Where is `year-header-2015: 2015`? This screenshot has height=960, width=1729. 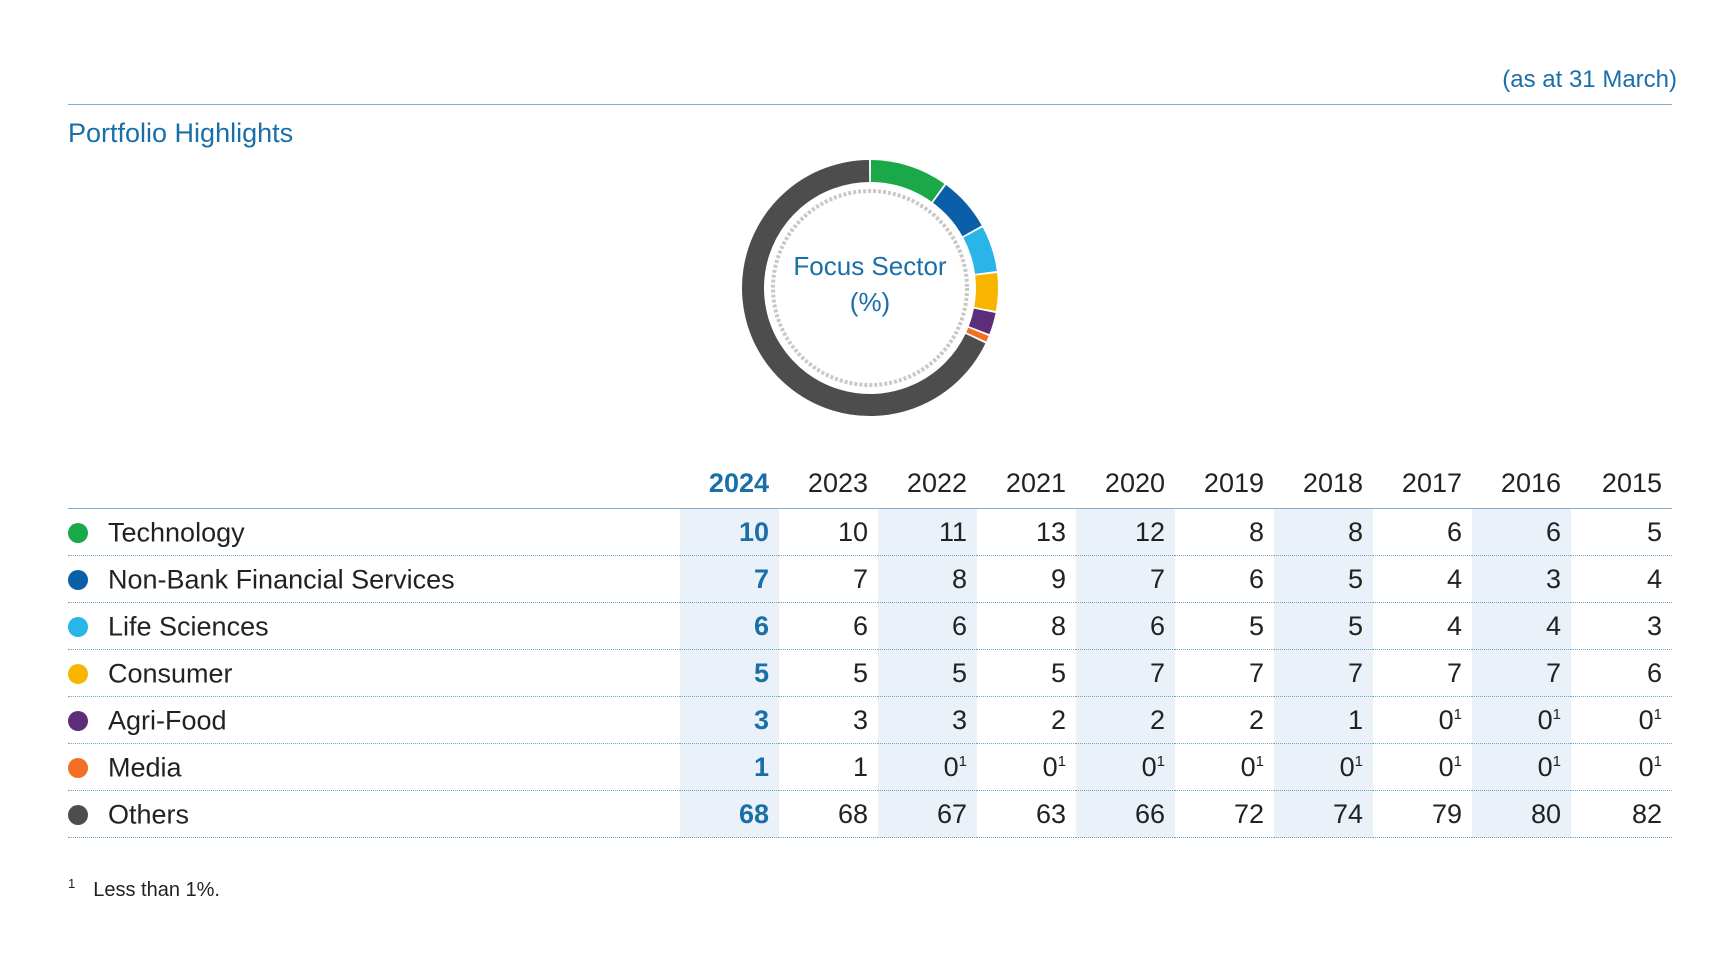
year-header-2015: 2015 is located at coordinates (1621, 483).